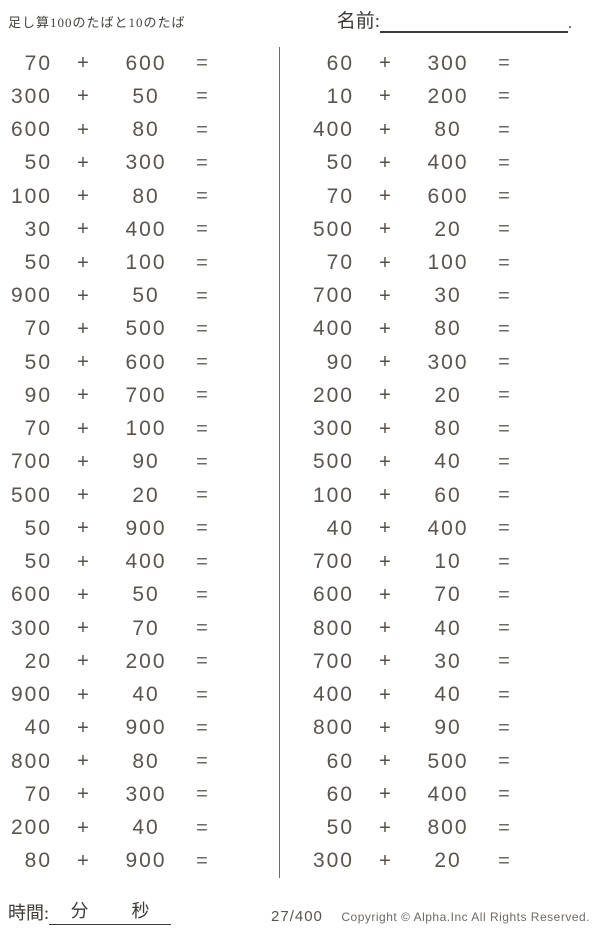 This screenshot has height=935, width=600. I want to click on problem-row: 10 + 200 =, so click(444, 96).